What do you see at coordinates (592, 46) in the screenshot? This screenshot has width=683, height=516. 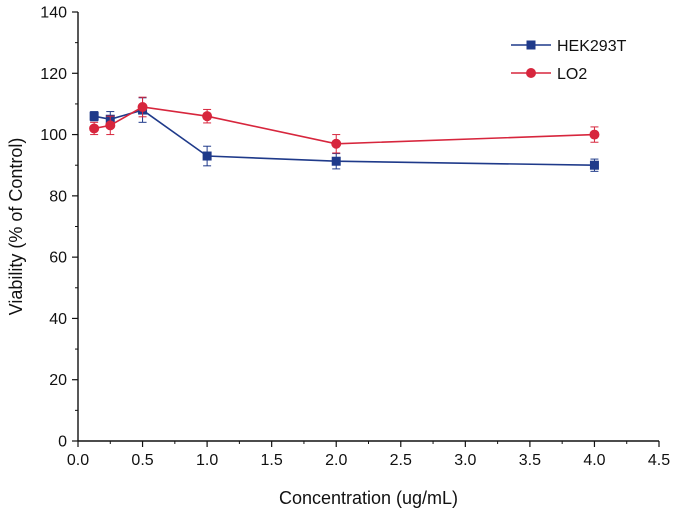 I see `legend-label-hek293t: HEK293T` at bounding box center [592, 46].